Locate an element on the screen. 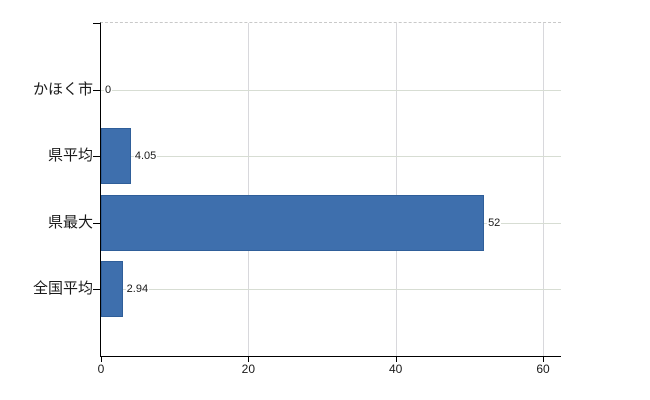  bar-value-label: 4.05 is located at coordinates (145, 156).